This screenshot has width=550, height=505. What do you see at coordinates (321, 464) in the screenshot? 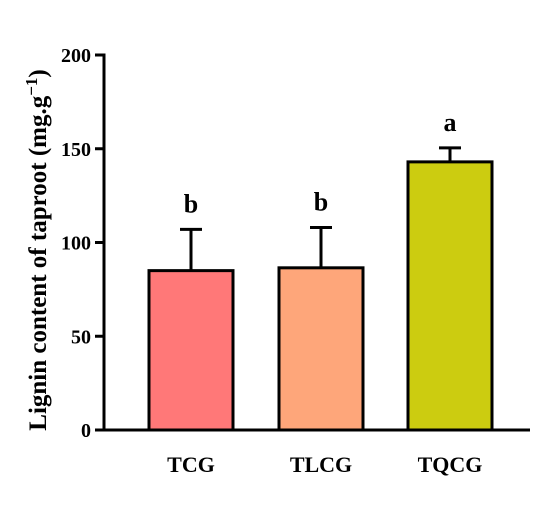
I see `x-tick-label-tlcg: TLCG` at bounding box center [321, 464].